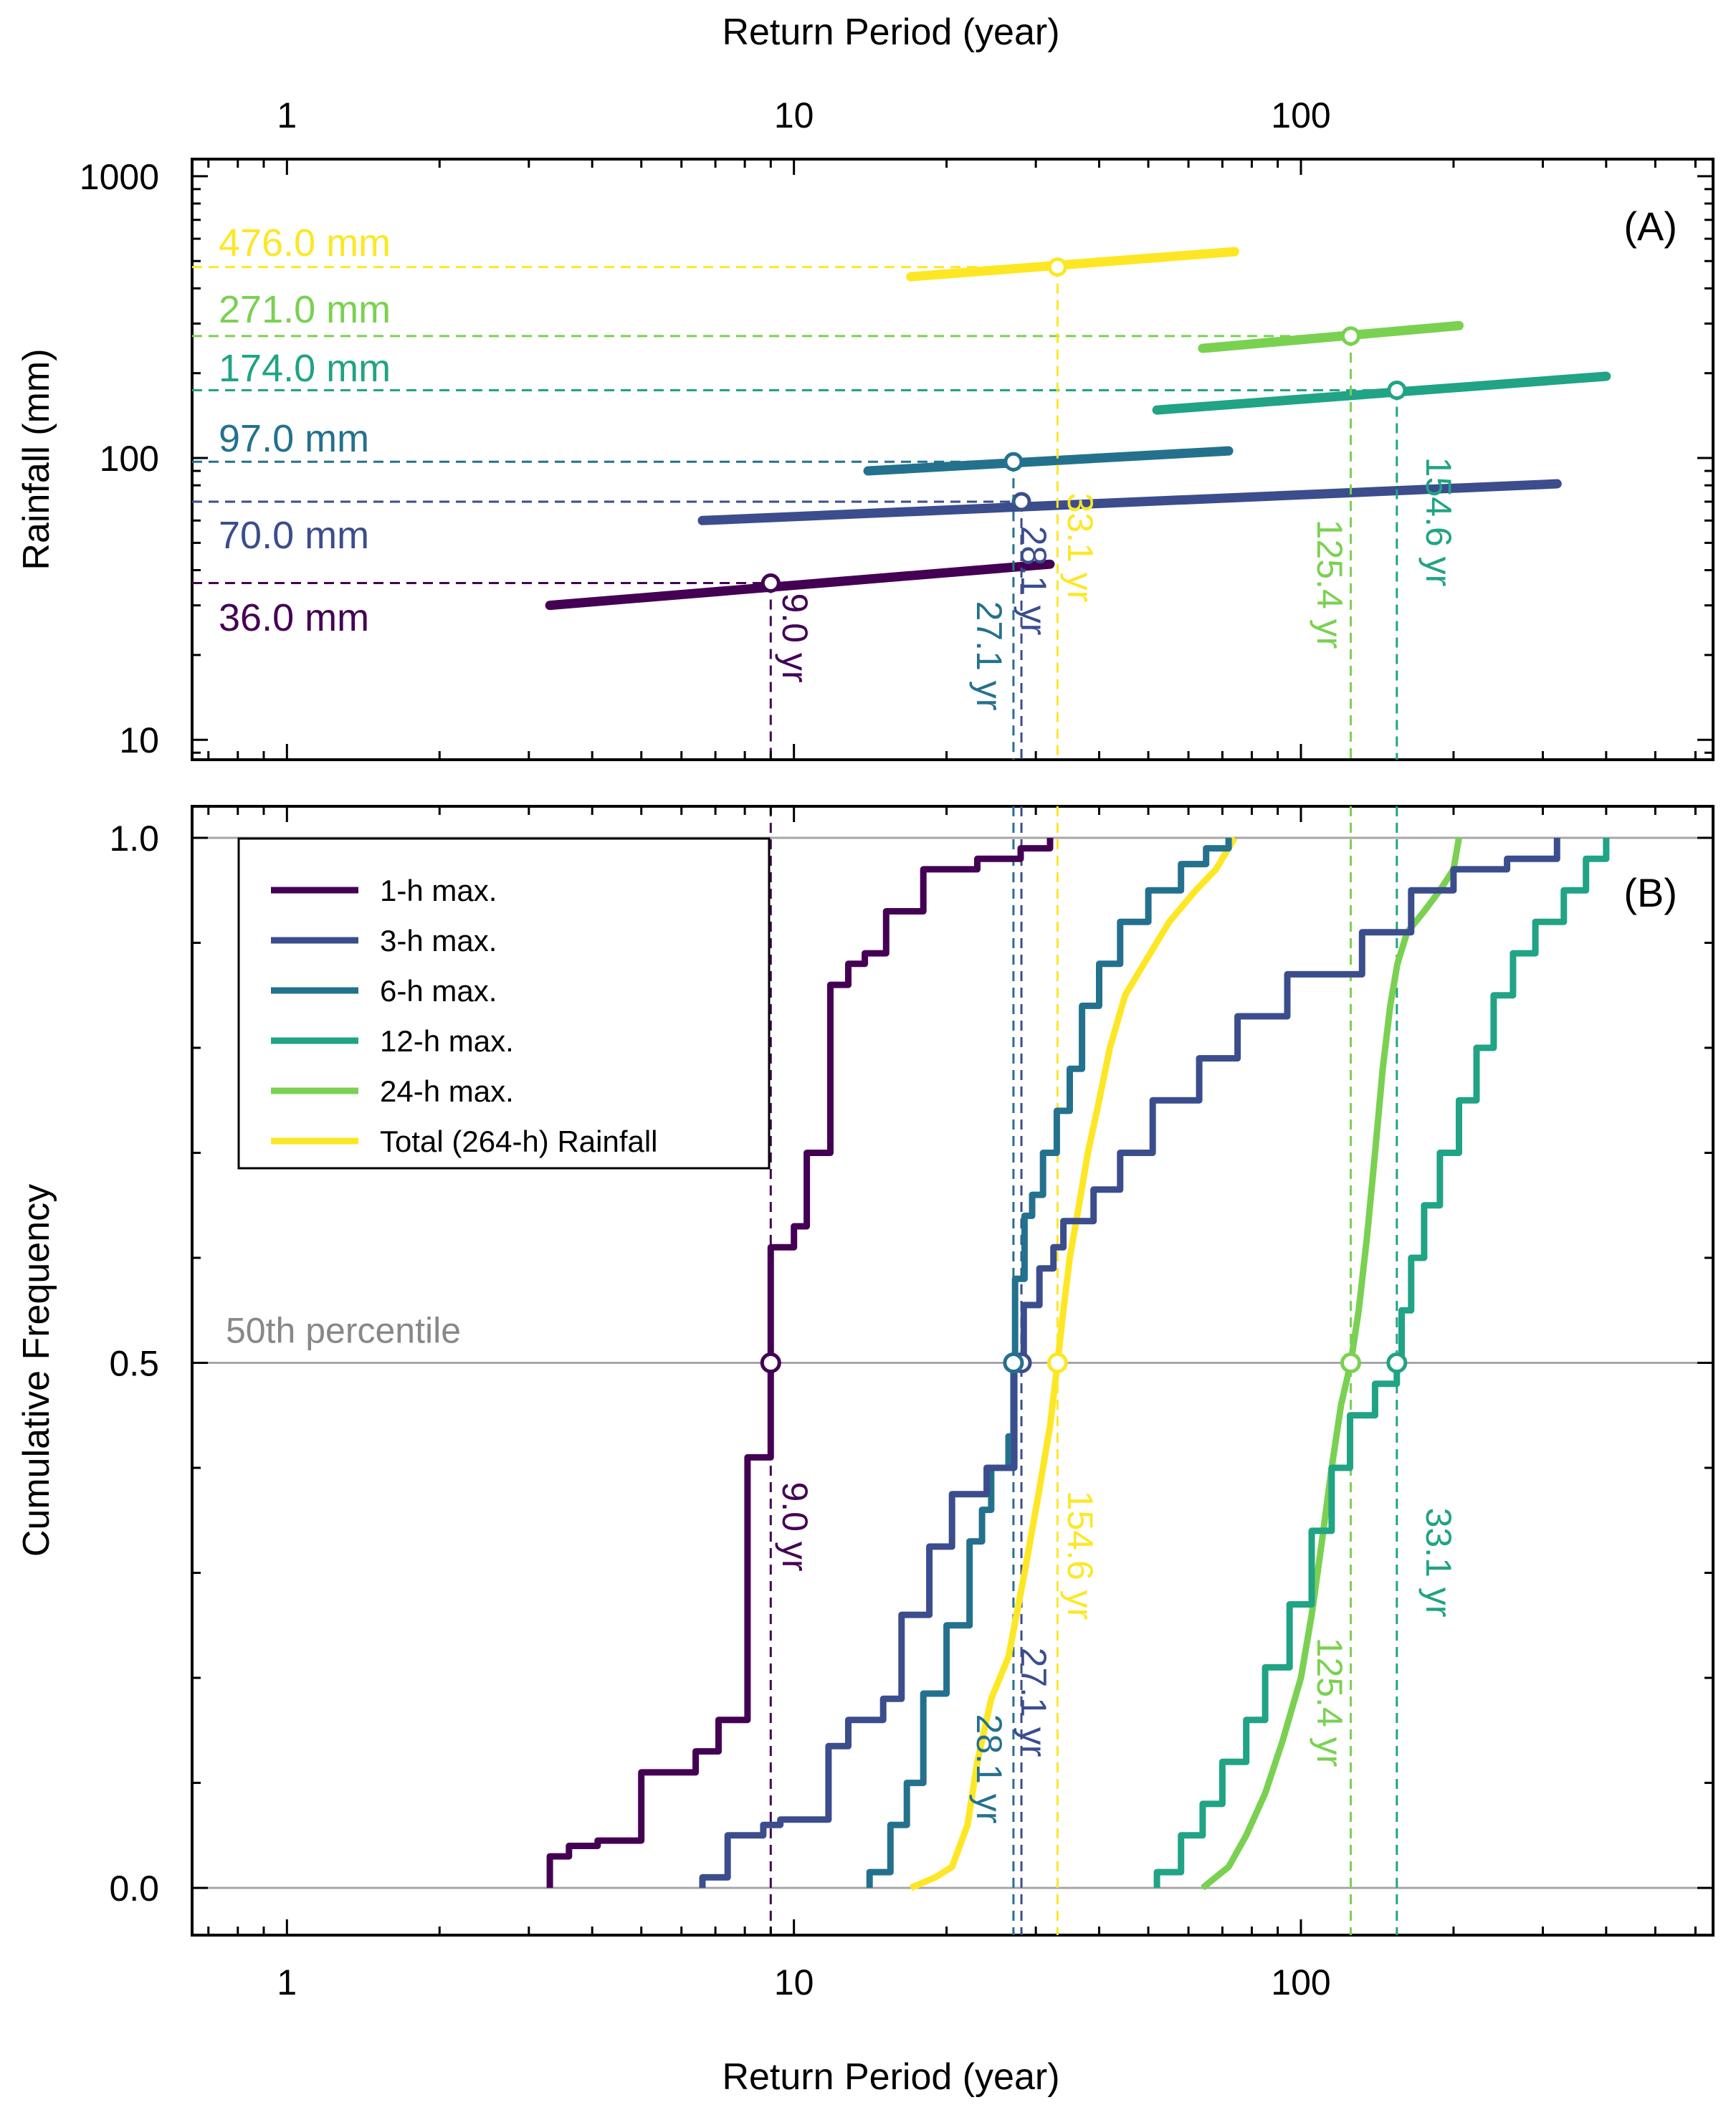  I want to click on panel-b-label: (B), so click(1650, 892).